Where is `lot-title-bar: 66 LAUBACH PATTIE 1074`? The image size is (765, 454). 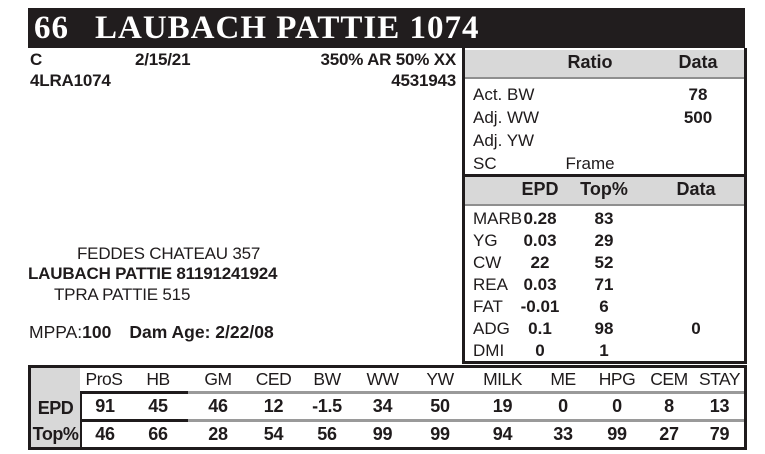
lot-title-bar: 66 LAUBACH PATTIE 1074 is located at coordinates (386, 28).